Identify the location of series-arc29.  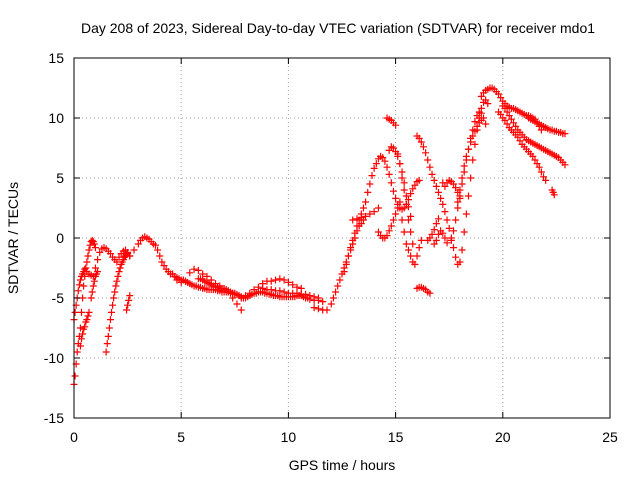
(523, 111).